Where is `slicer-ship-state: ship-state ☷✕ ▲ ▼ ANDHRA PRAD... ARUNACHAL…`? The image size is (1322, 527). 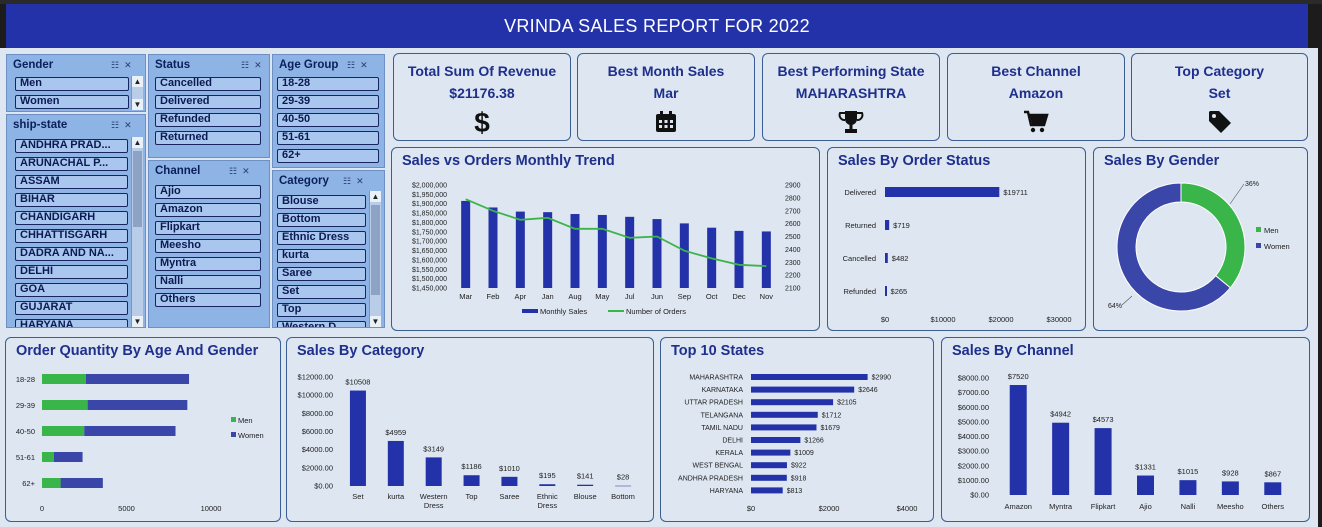
slicer-ship-state: ship-state ☷✕ ▲ ▼ ANDHRA PRAD... ARUNACHAL… is located at coordinates (76, 221).